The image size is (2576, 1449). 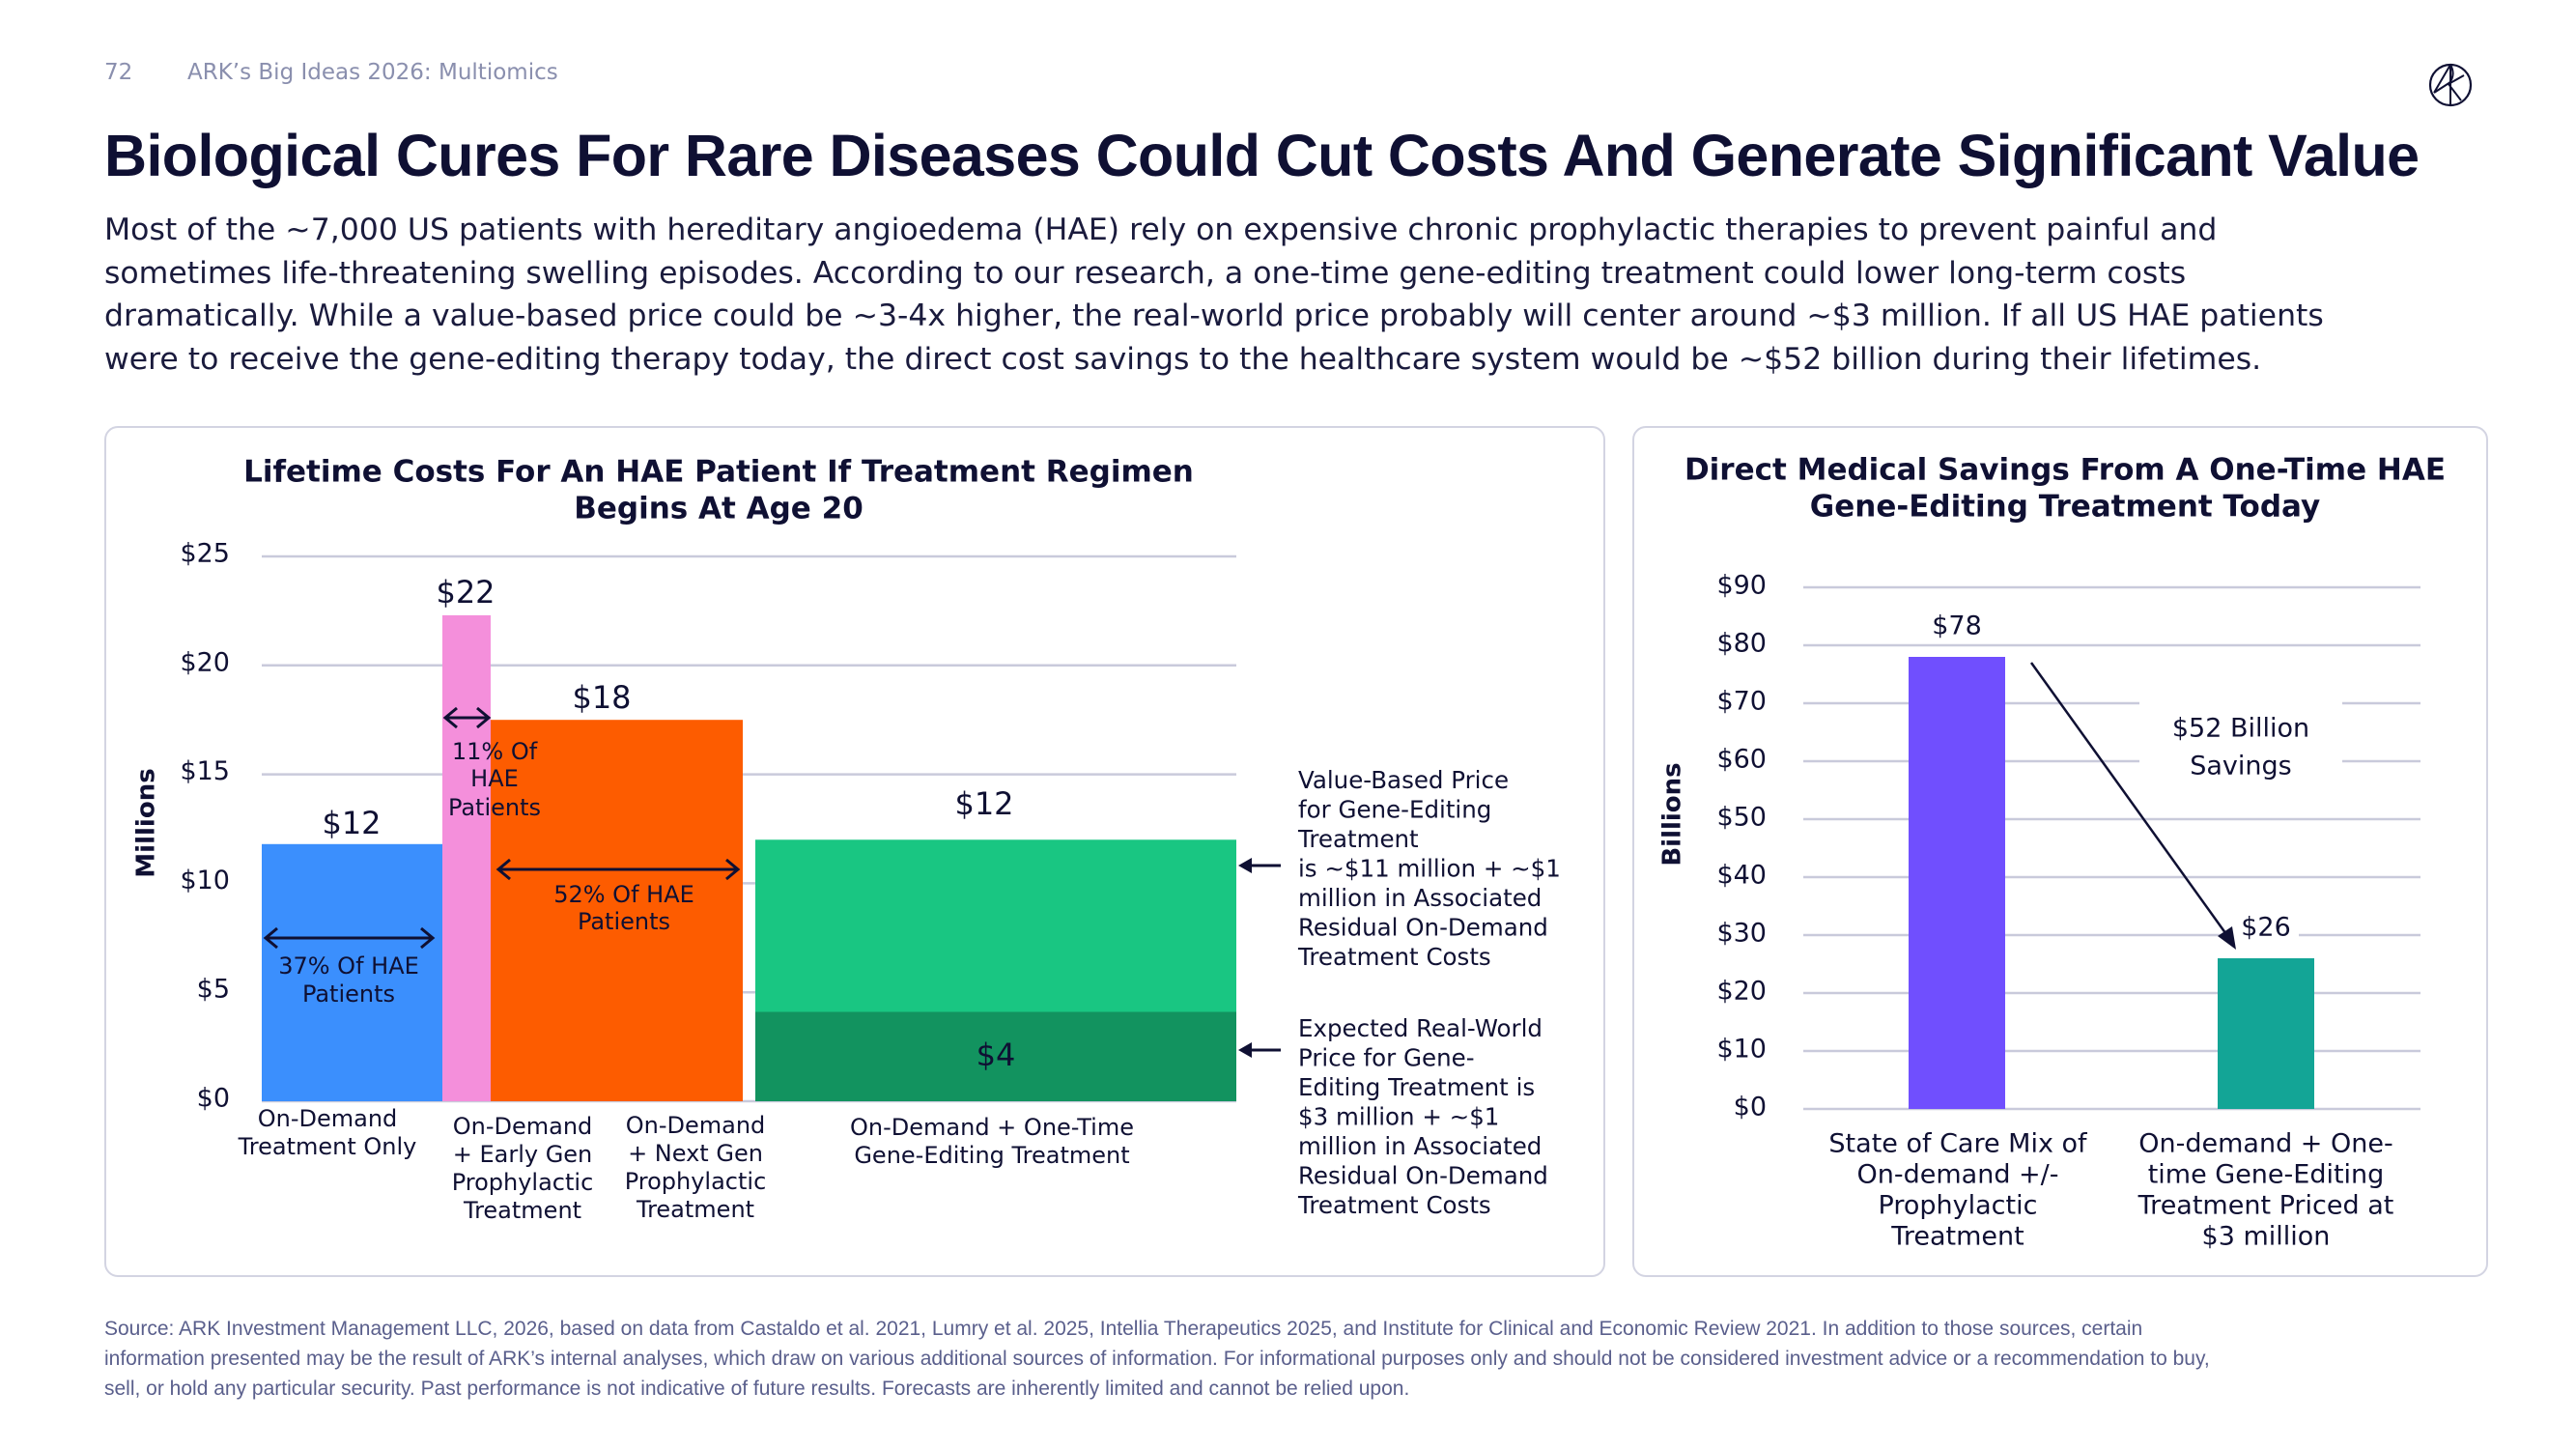 I want to click on annotation-text: Value-Based Price, so click(x=1403, y=780).